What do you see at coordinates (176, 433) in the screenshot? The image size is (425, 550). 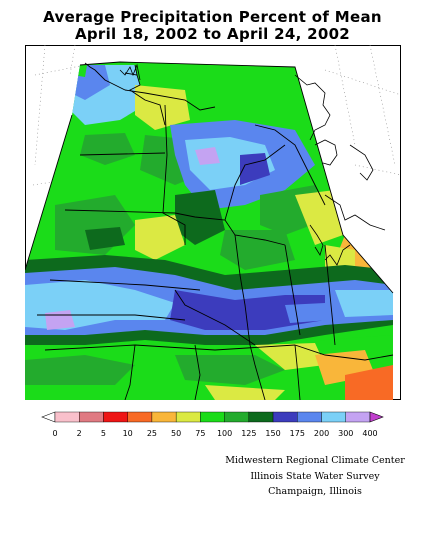 I see `legend-label-50: 50` at bounding box center [176, 433].